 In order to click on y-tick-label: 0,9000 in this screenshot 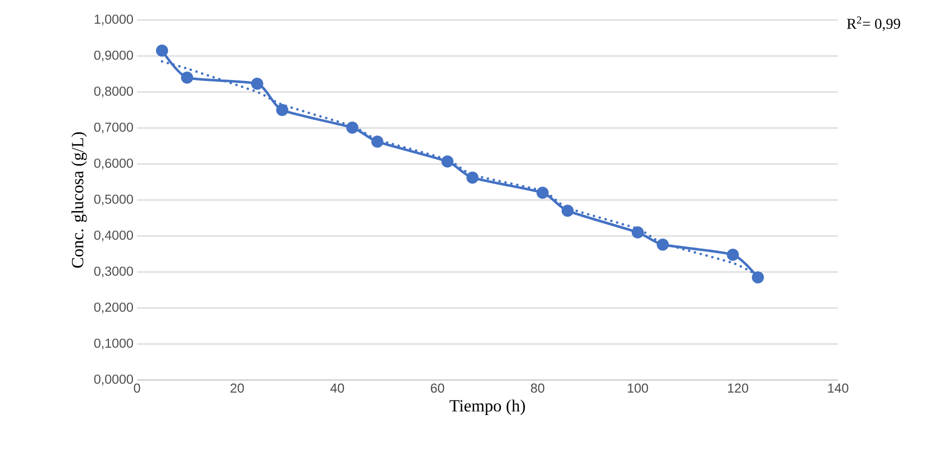, I will do `click(113, 56)`.